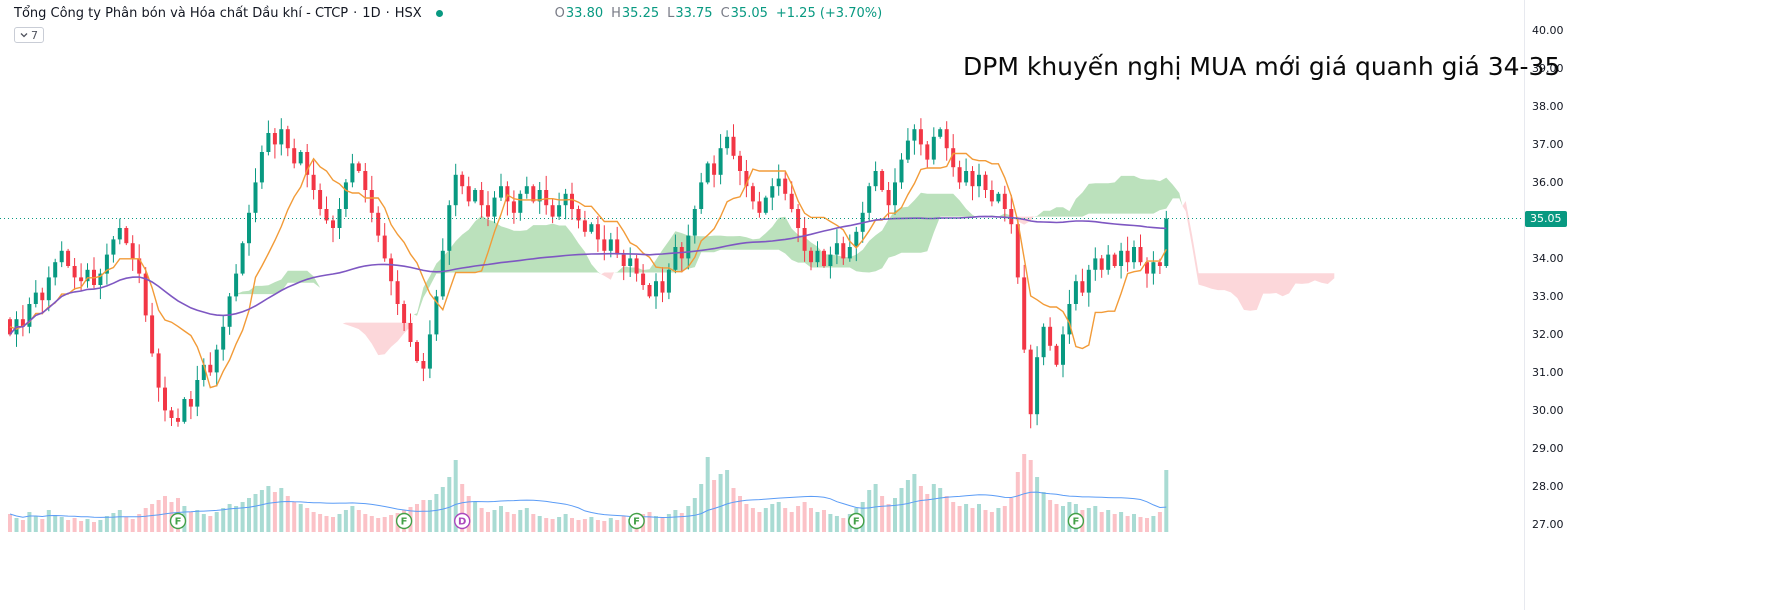 The image size is (1777, 610). What do you see at coordinates (829, 13) in the screenshot?
I see `change-value: +1.25 (+3.70%)` at bounding box center [829, 13].